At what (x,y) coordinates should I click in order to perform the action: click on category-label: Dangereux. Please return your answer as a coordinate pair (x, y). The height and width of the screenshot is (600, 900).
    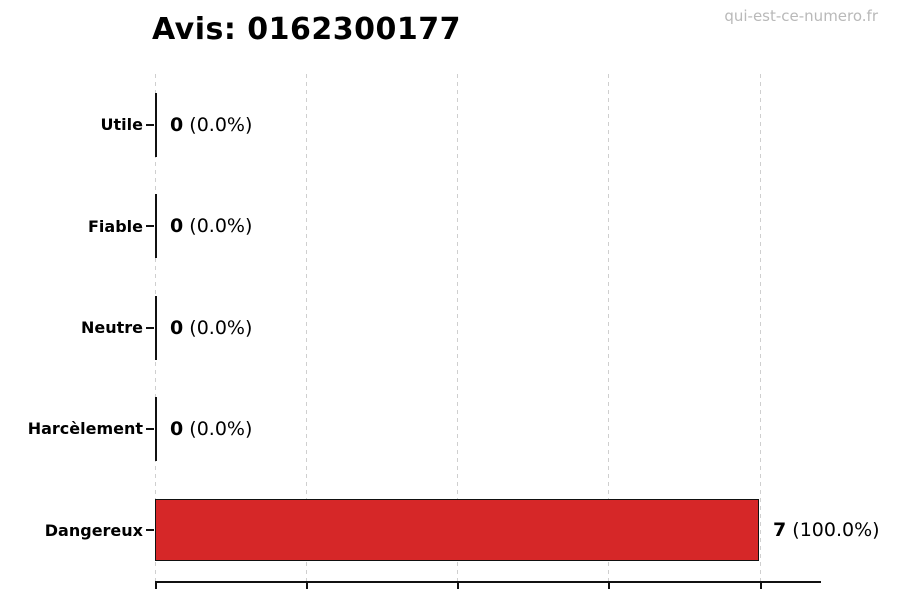
    Looking at the image, I should click on (93, 530).